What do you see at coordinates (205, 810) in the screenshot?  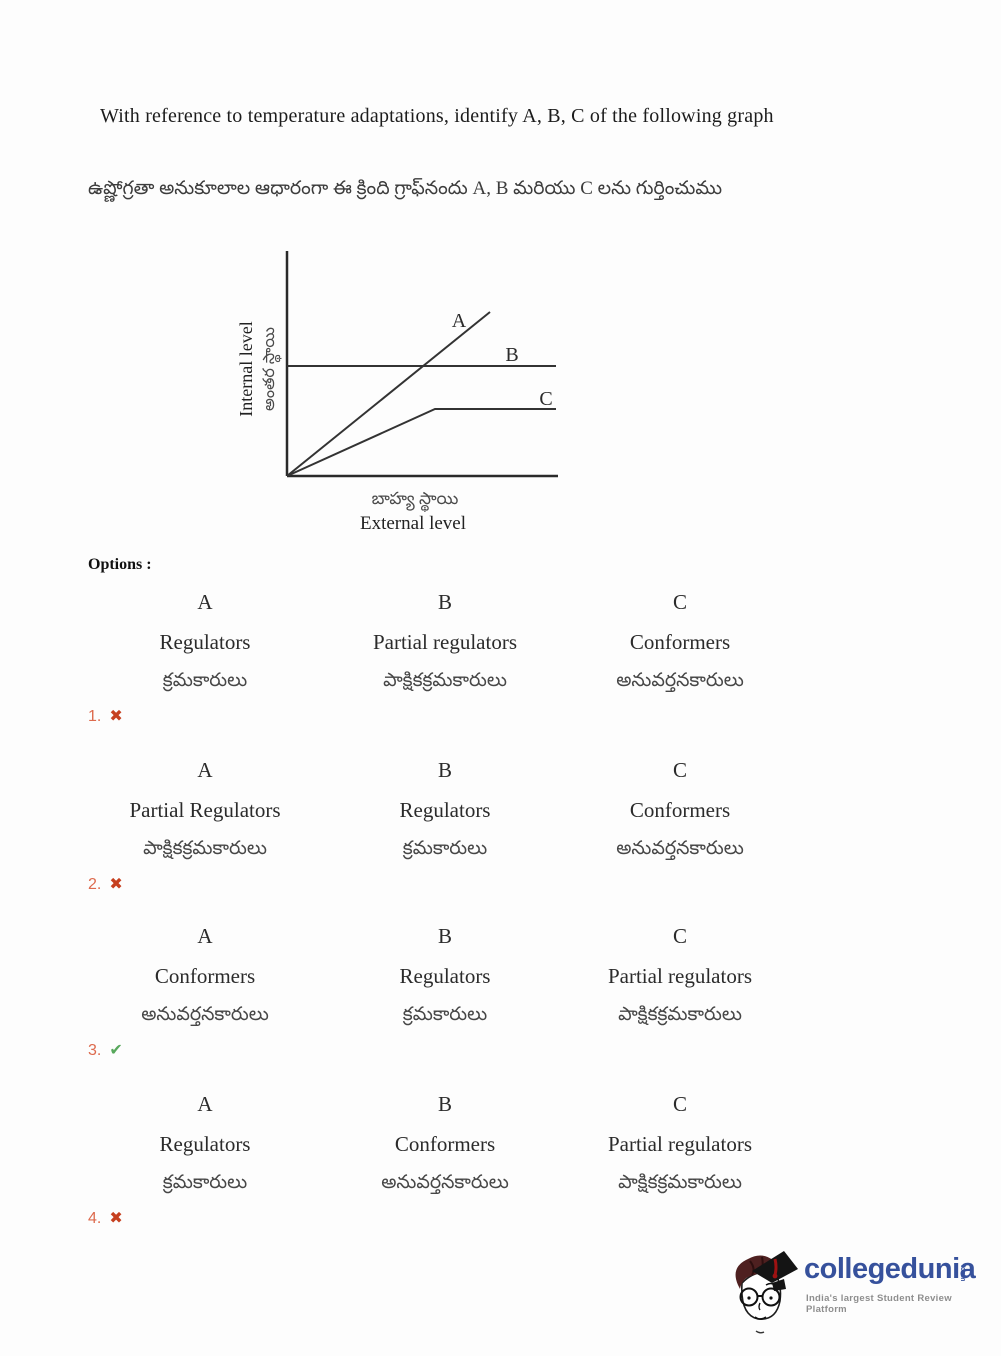 I see `answer-english: Partial Regulators` at bounding box center [205, 810].